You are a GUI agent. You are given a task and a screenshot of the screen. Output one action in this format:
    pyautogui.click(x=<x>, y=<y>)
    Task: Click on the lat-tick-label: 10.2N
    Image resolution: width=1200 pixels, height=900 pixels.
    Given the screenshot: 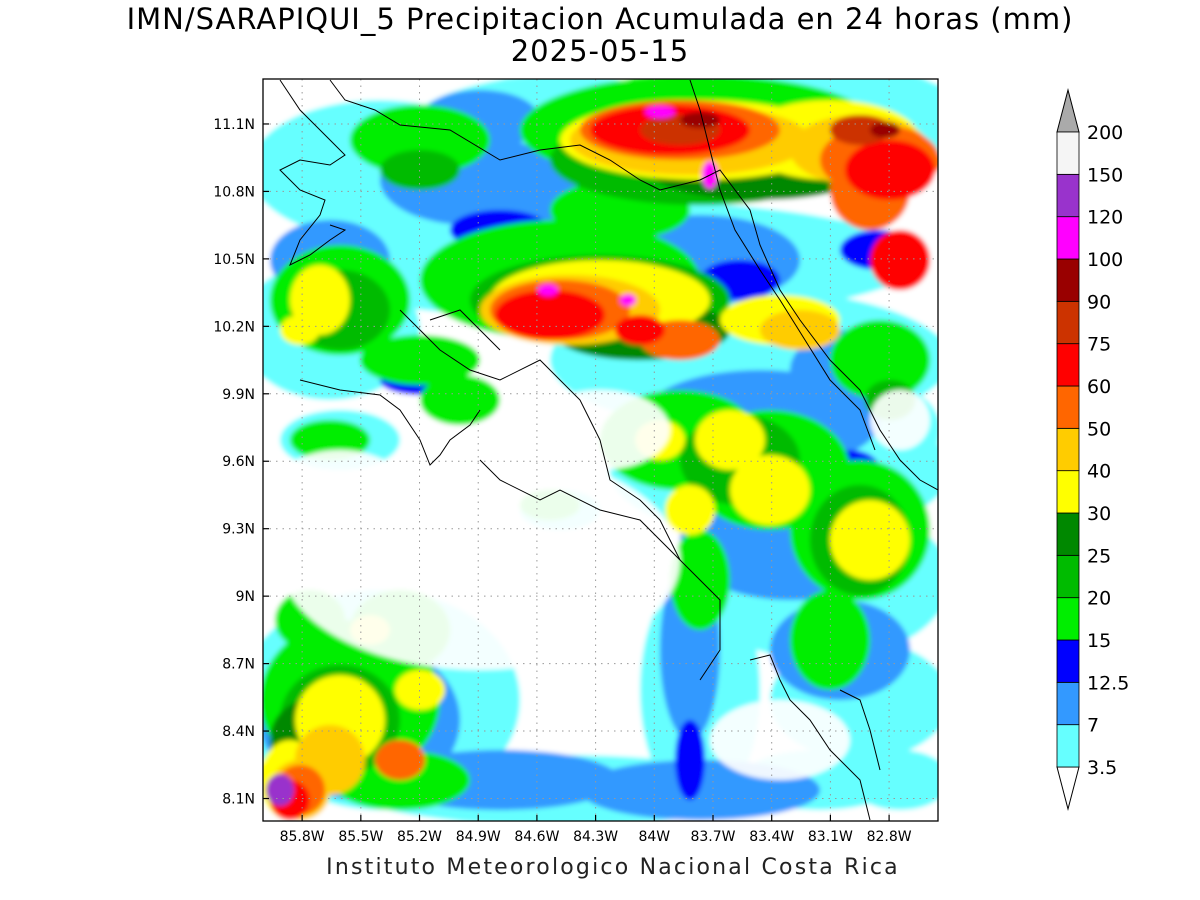 What is the action you would take?
    pyautogui.click(x=234, y=327)
    